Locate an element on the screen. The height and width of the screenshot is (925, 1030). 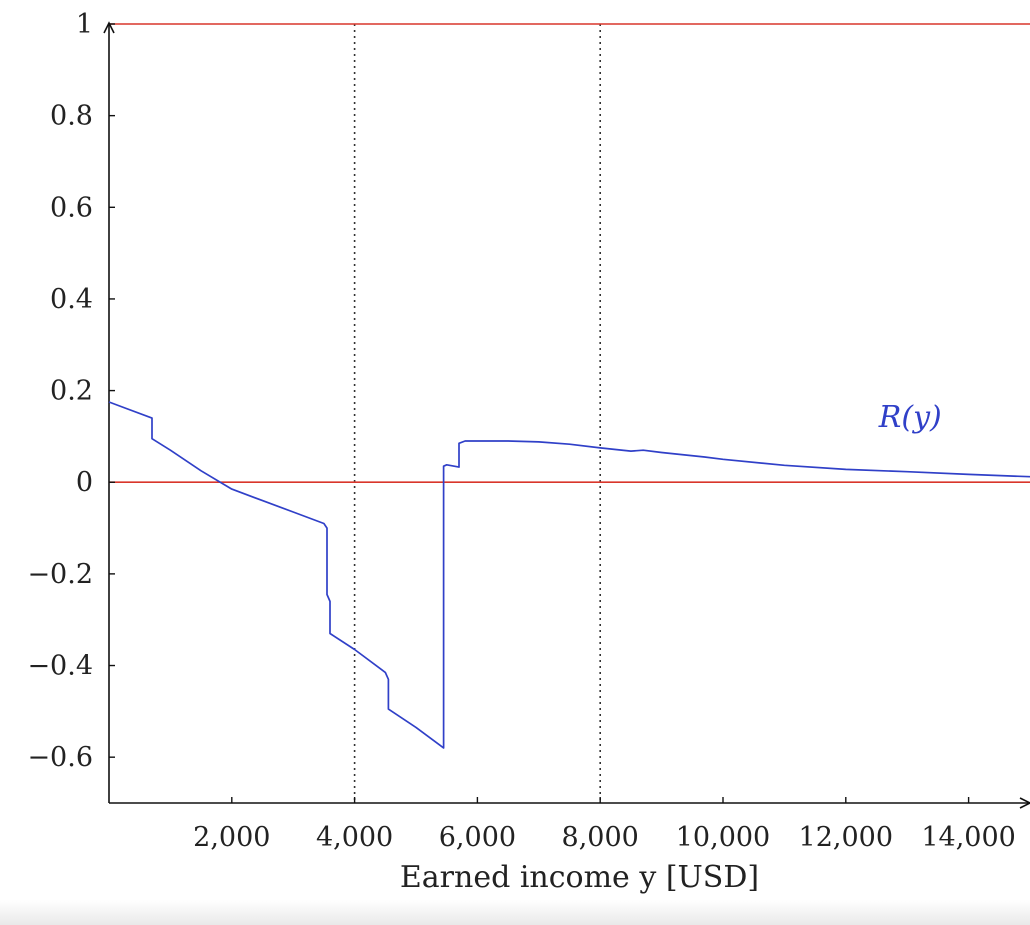
x-axis-title: Earned income y [USD] is located at coordinates (579, 877).